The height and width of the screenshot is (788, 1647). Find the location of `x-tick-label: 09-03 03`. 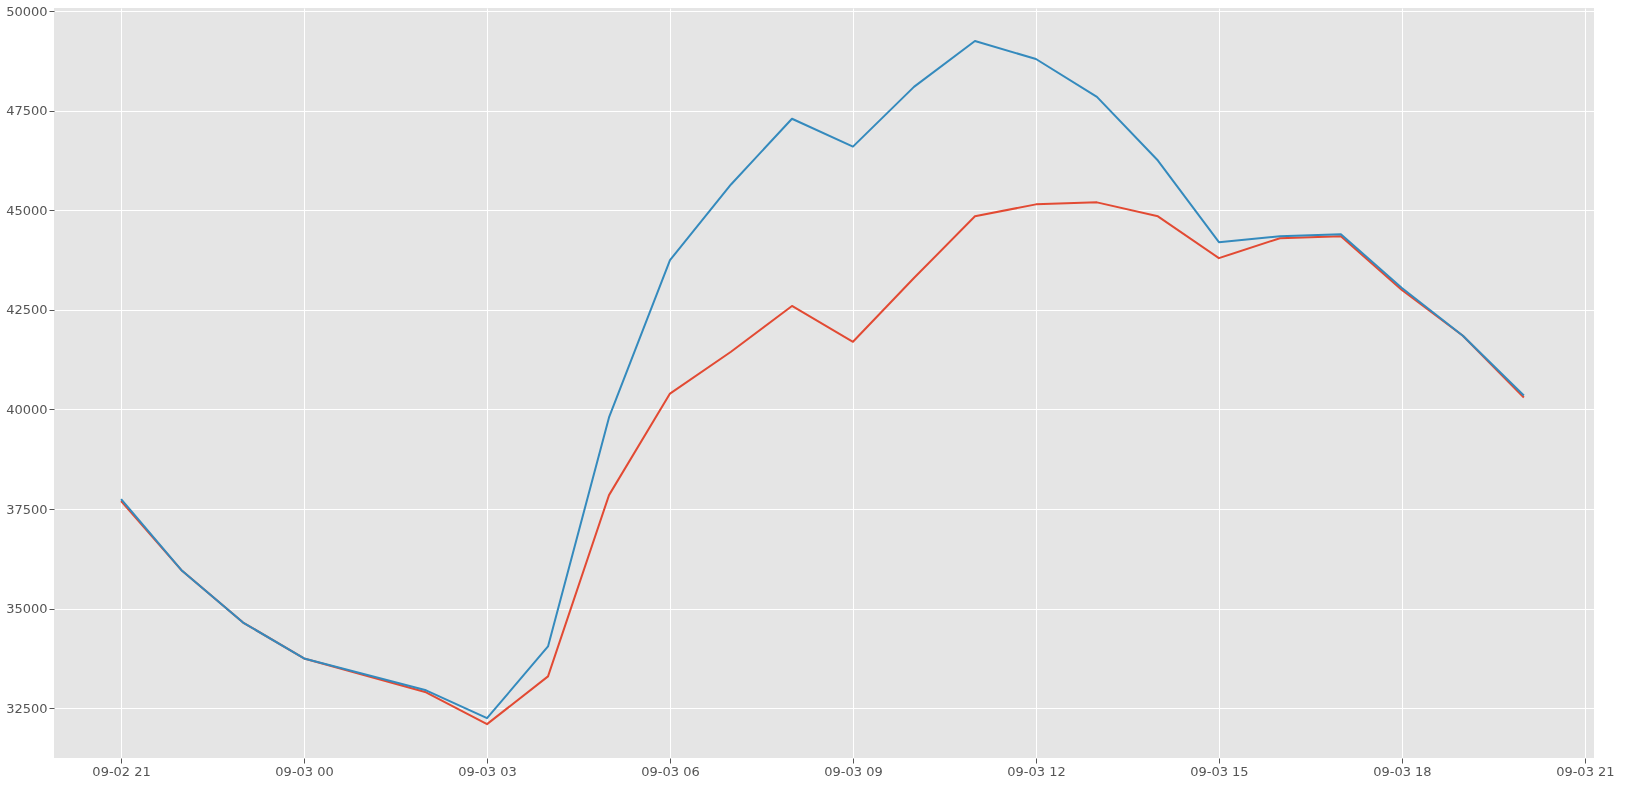

x-tick-label: 09-03 03 is located at coordinates (487, 771).